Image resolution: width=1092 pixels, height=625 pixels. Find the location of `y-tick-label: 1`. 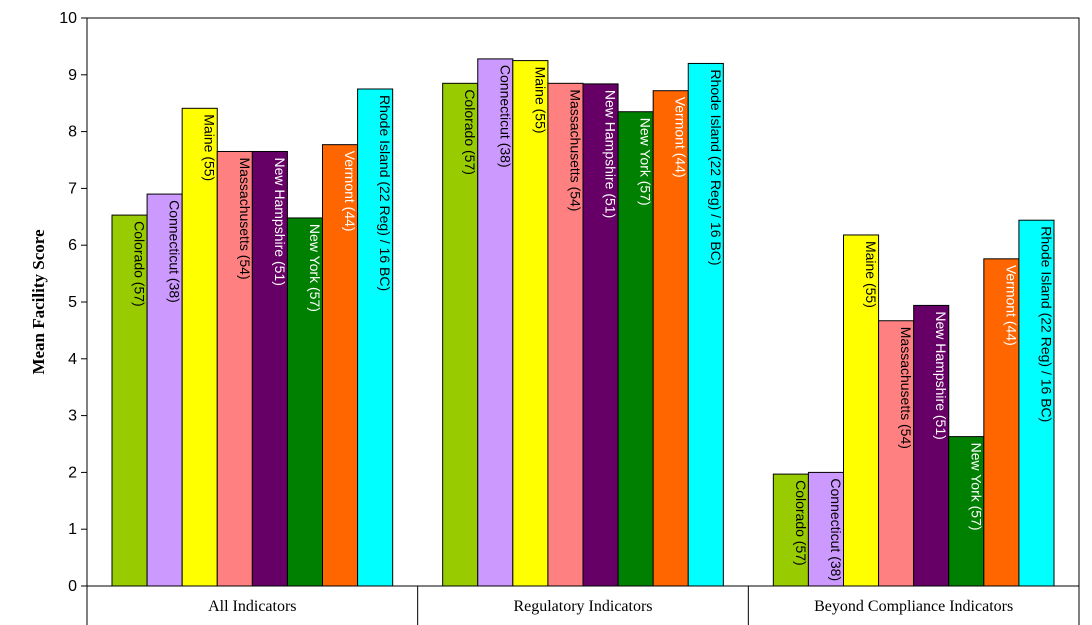

y-tick-label: 1 is located at coordinates (72, 529).